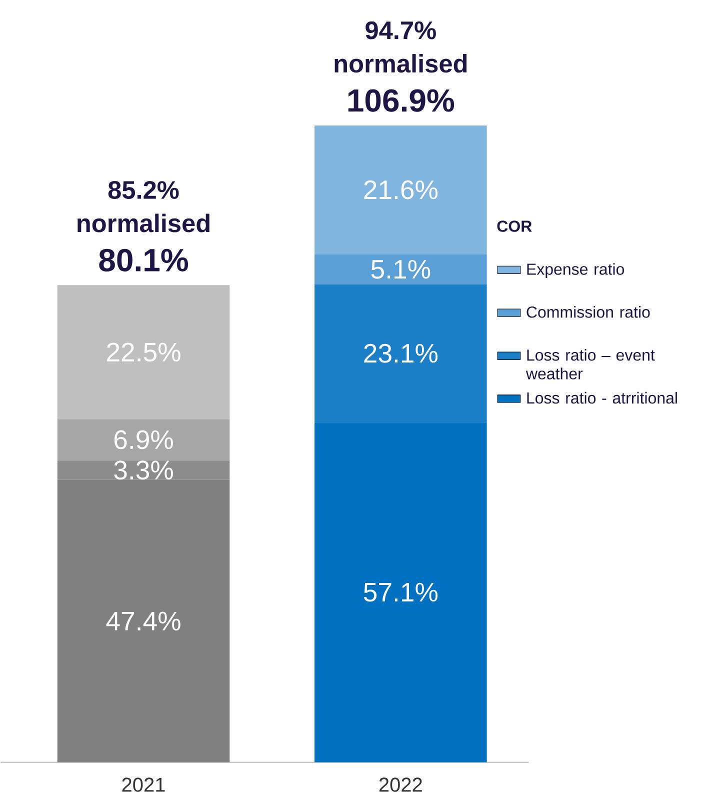 This screenshot has height=807, width=726. Describe the element at coordinates (588, 312) in the screenshot. I see `legend-label: Commission ratio` at that location.